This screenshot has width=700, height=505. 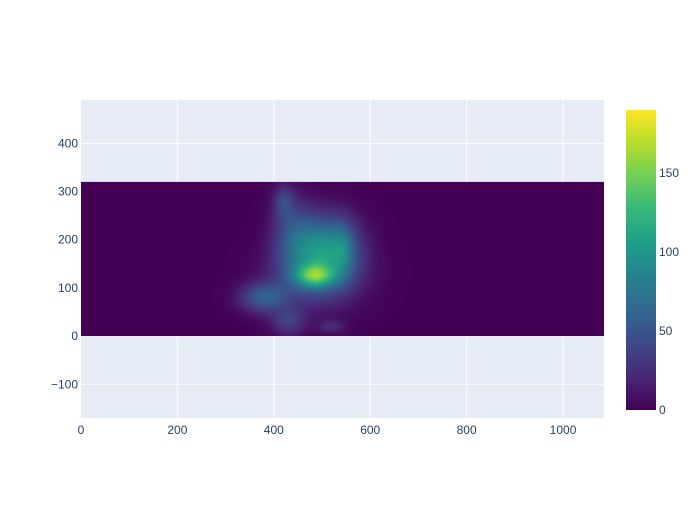 What do you see at coordinates (662, 410) in the screenshot?
I see `colorbar-tick-label: 0` at bounding box center [662, 410].